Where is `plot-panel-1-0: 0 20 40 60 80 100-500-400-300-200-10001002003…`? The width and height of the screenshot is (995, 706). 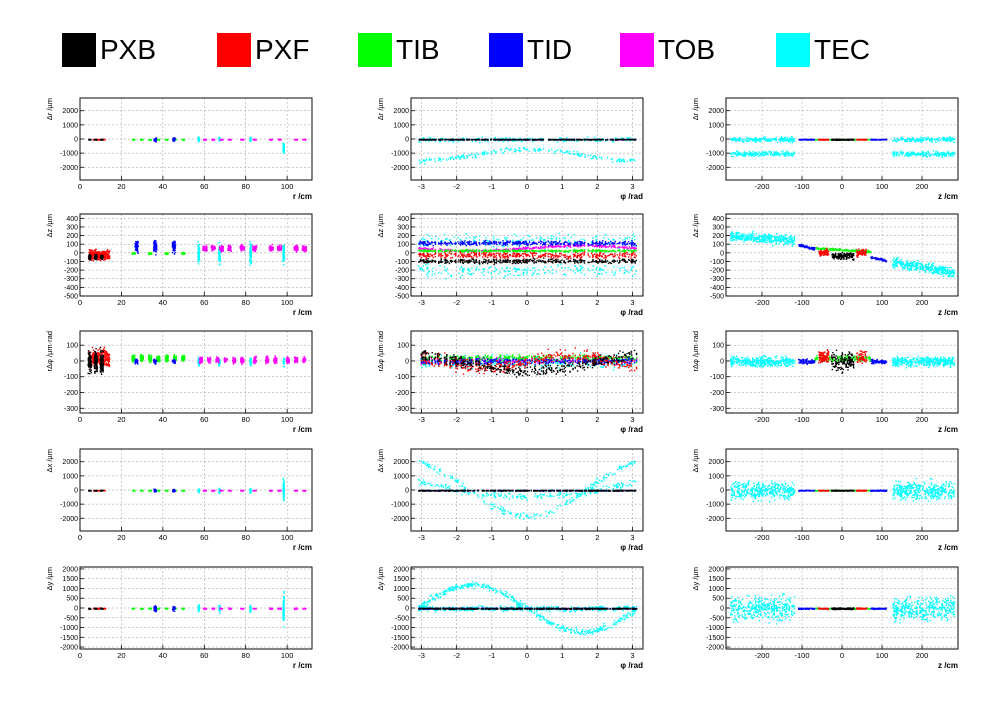 plot-panel-1-0: 0 20 40 60 80 100-500-400-300-200-10001002003… is located at coordinates (179, 265).